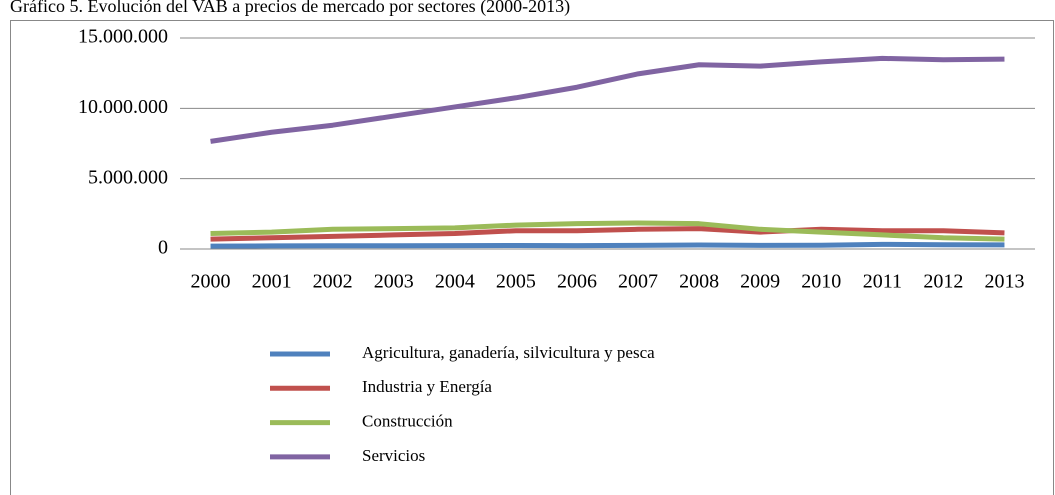 This screenshot has width=1055, height=495. Describe the element at coordinates (128, 177) in the screenshot. I see `y-tick-label: 5.000.000` at that location.